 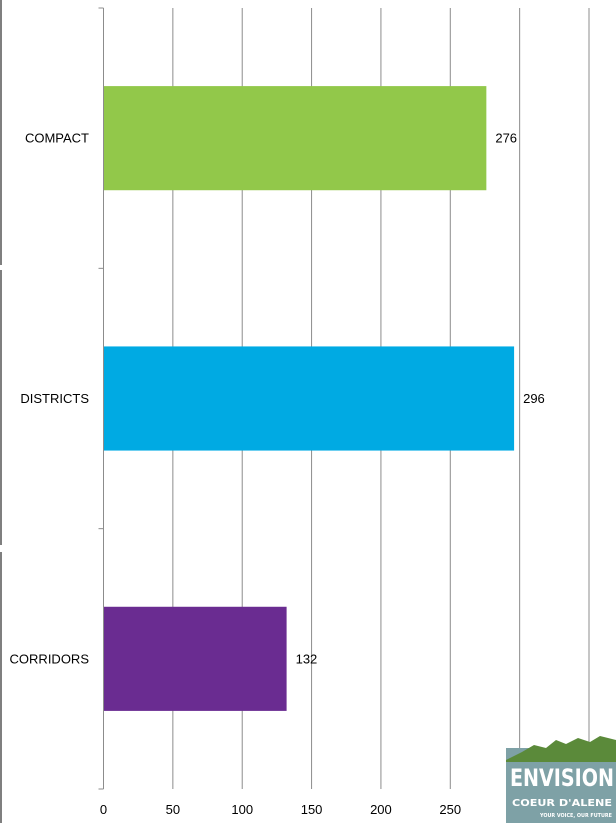 What do you see at coordinates (576, 816) in the screenshot?
I see `logo-tagline: YOUR VOICE, OUR FUTURE` at bounding box center [576, 816].